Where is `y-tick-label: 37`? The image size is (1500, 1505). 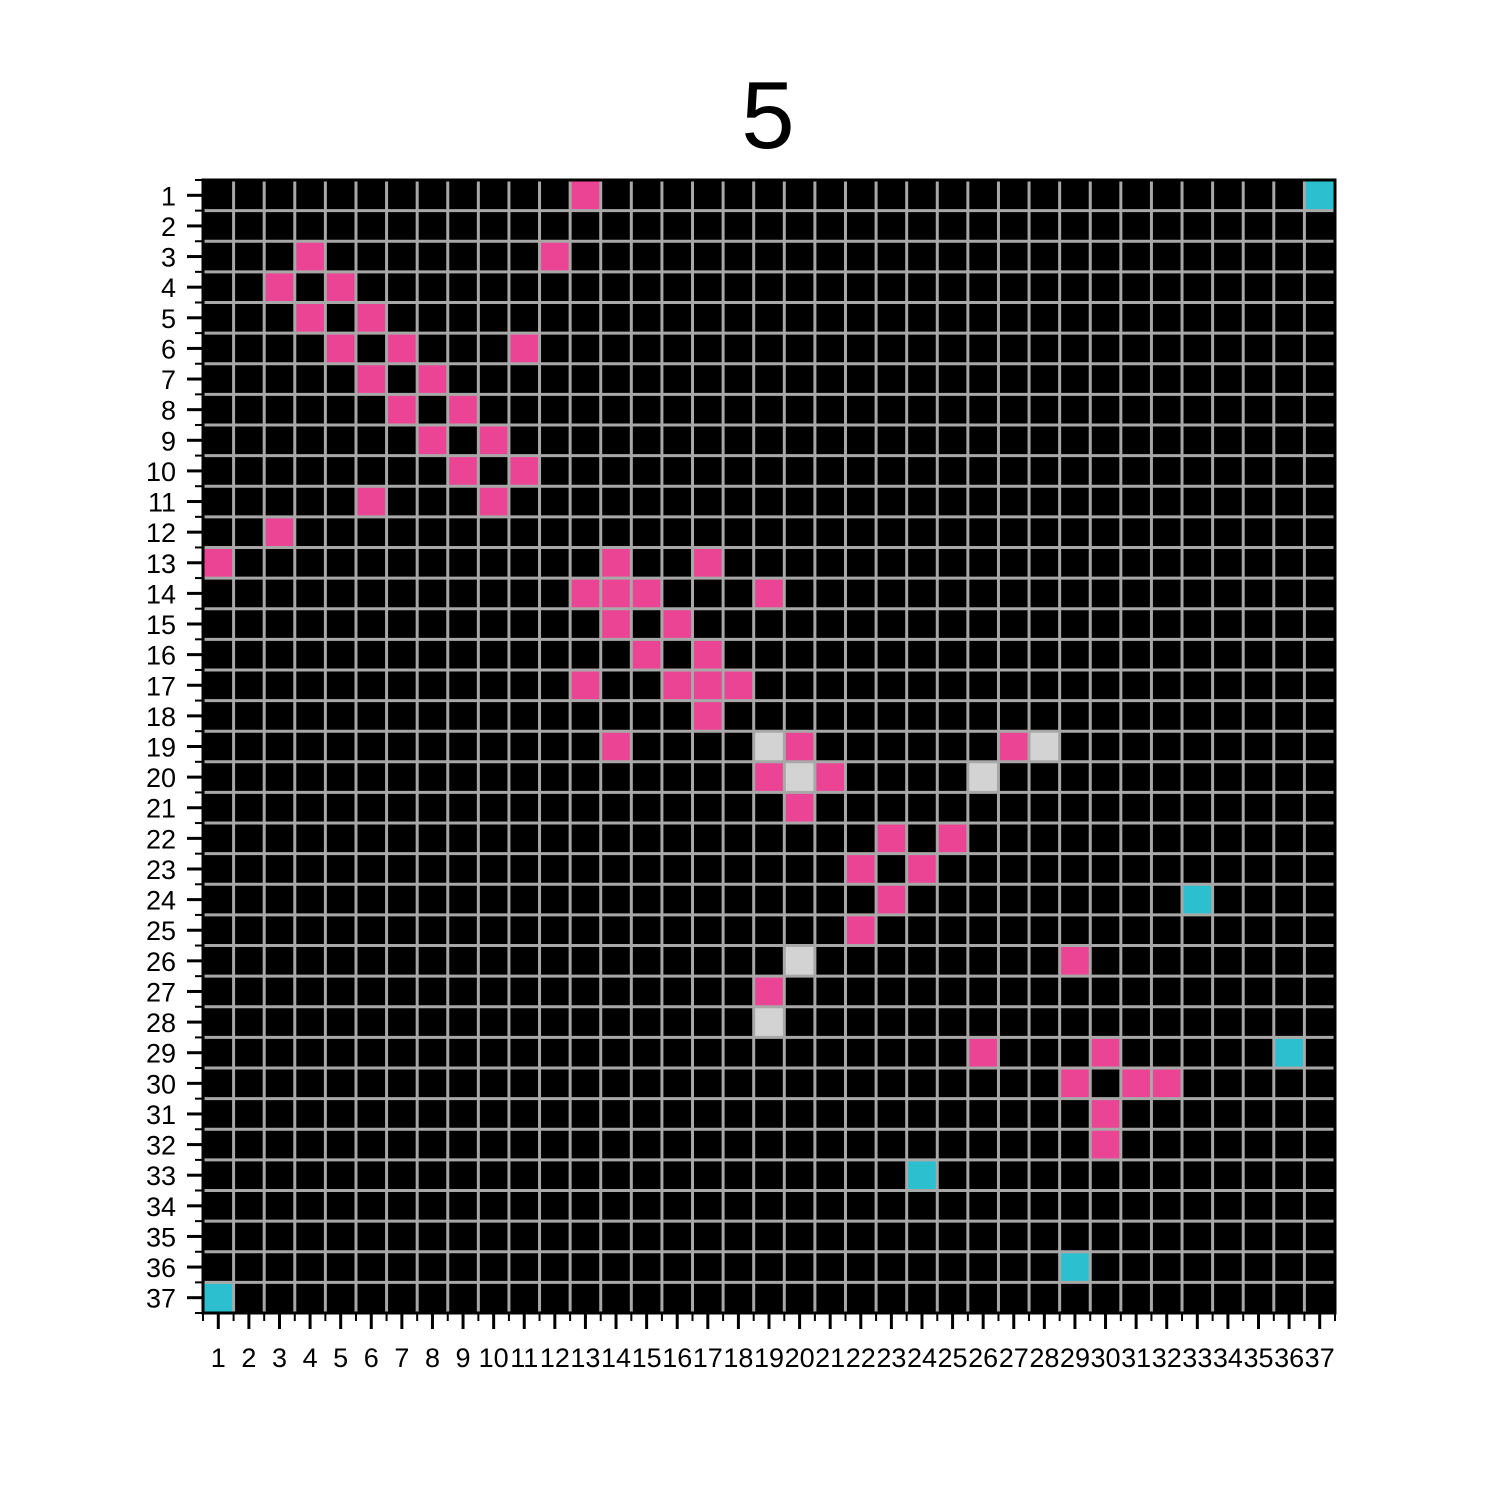
y-tick-label: 37 is located at coordinates (161, 1299).